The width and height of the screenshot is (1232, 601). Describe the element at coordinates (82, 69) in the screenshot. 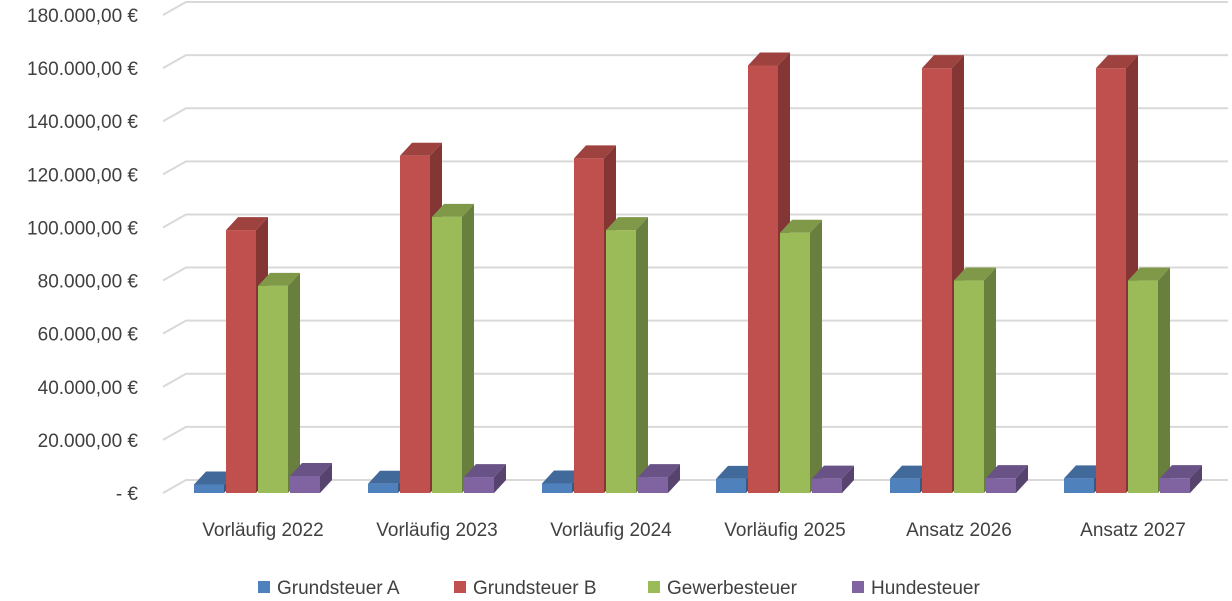

I see `y-tick-label: 160.000,00 €` at that location.